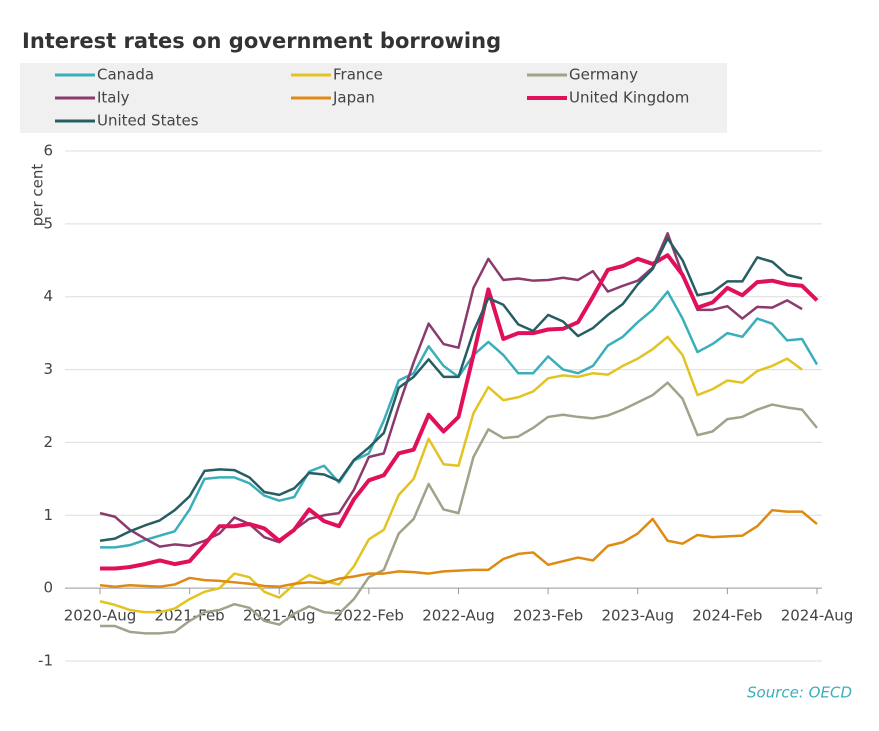 This screenshot has width=879, height=731. What do you see at coordinates (148, 121) in the screenshot?
I see `legend-label: United States` at bounding box center [148, 121].